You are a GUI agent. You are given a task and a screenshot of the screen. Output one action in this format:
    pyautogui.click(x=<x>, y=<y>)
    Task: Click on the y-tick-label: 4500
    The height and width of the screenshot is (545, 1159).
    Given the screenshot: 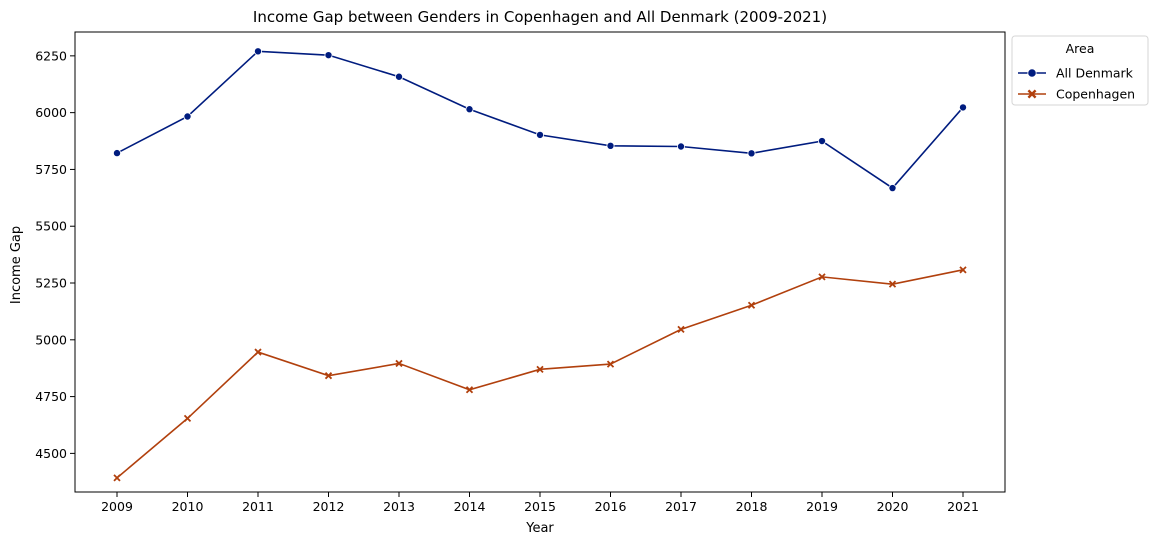 What is the action you would take?
    pyautogui.click(x=51, y=453)
    